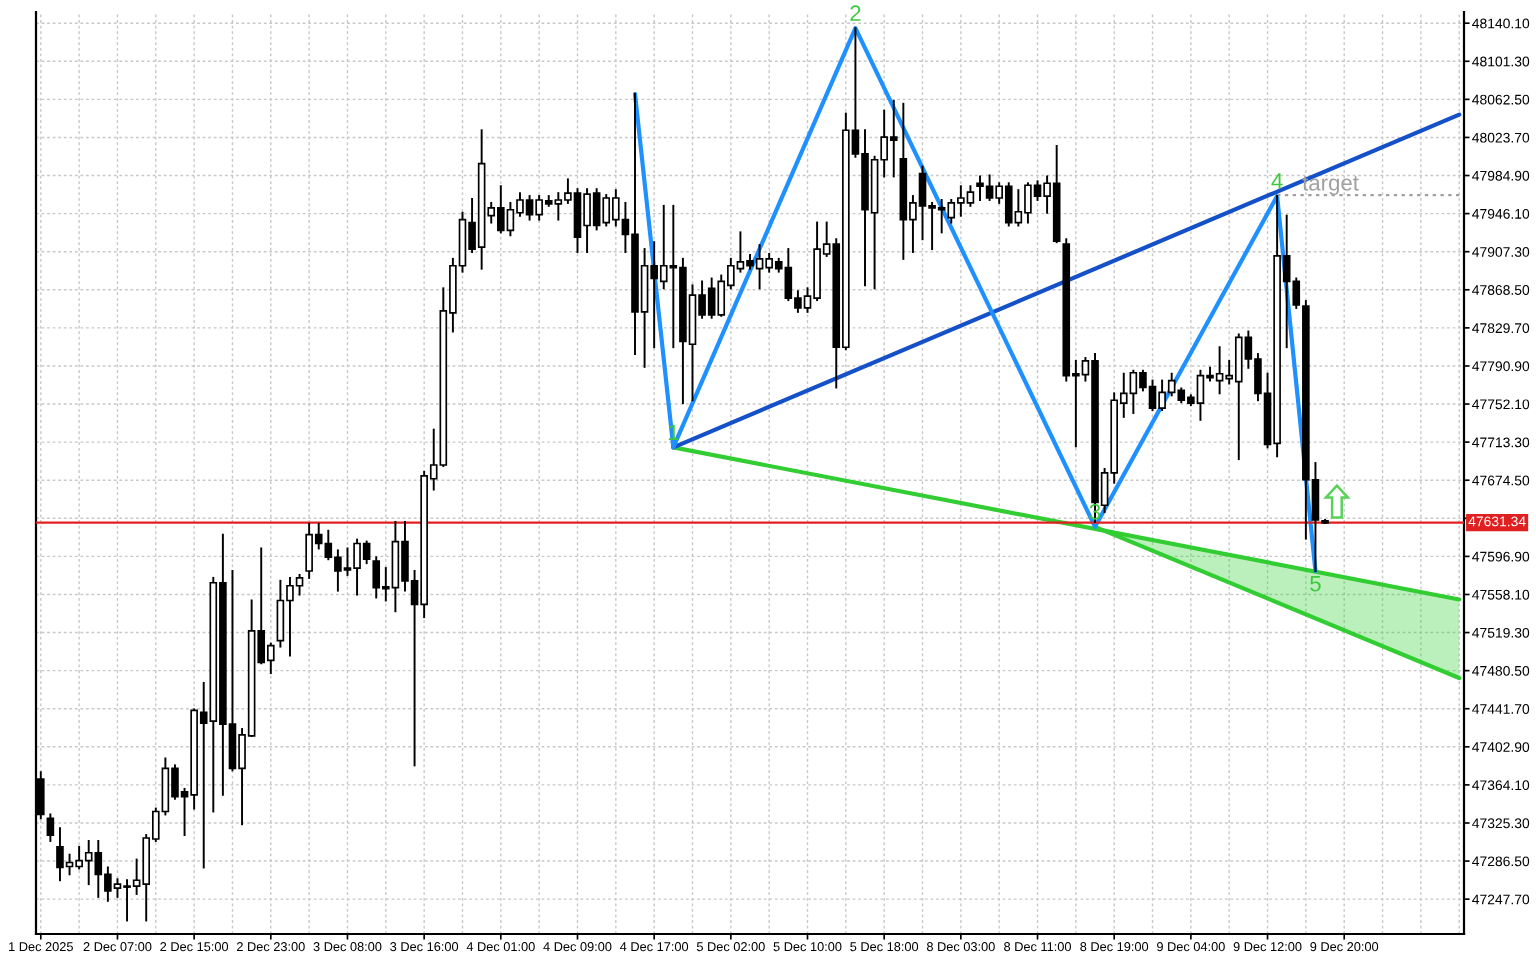 This screenshot has width=1536, height=960. I want to click on series-label: target, so click(1330, 186).